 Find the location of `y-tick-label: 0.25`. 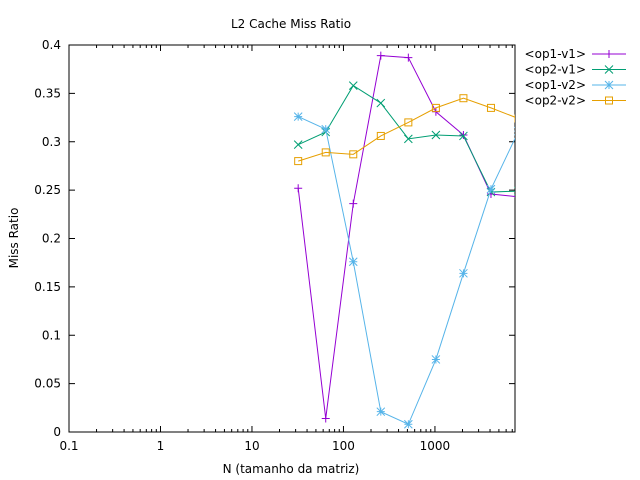

y-tick-label: 0.25 is located at coordinates (47, 190).